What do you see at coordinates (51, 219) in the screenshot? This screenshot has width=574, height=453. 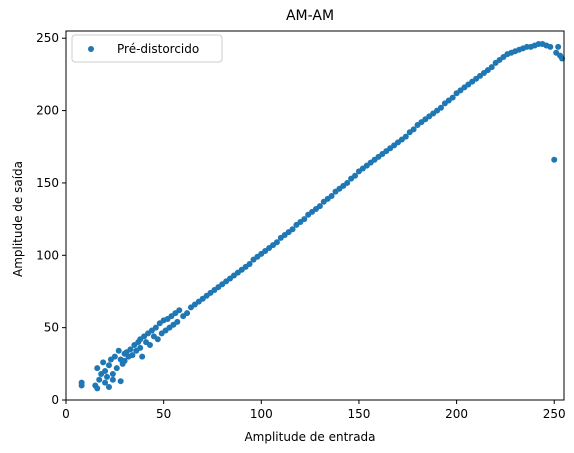 I see `y-axis-ticks: 0 50 100 150 200 250` at bounding box center [51, 219].